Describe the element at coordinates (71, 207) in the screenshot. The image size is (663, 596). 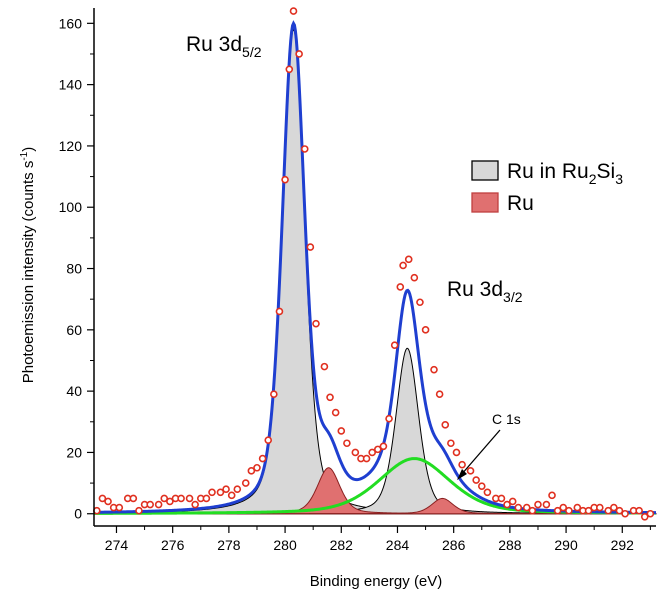
I see `y-tick-label: 100` at that location.